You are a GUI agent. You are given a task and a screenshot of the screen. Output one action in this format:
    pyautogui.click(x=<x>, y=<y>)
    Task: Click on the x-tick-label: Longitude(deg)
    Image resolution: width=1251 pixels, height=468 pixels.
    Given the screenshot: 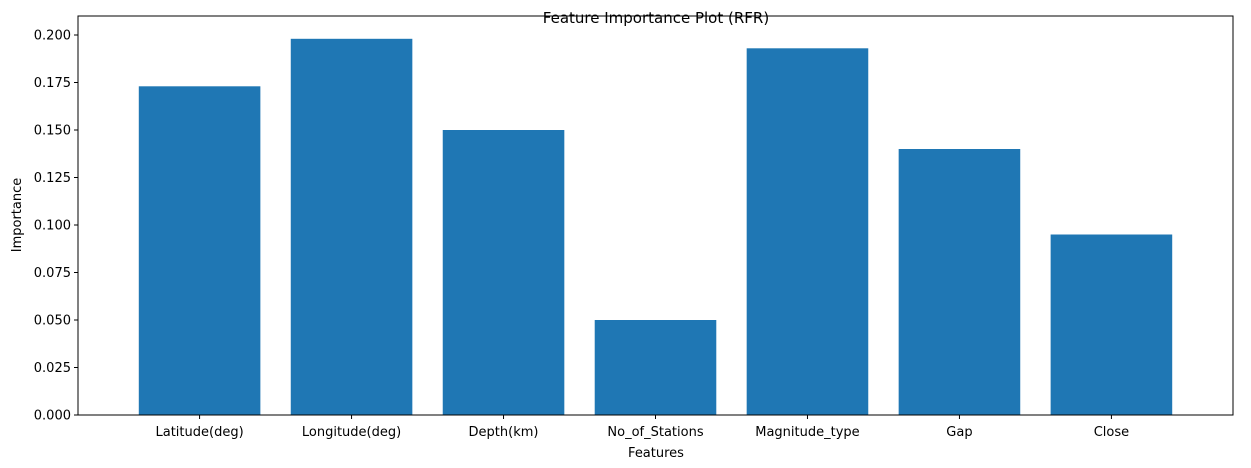 What is the action you would take?
    pyautogui.click(x=351, y=432)
    